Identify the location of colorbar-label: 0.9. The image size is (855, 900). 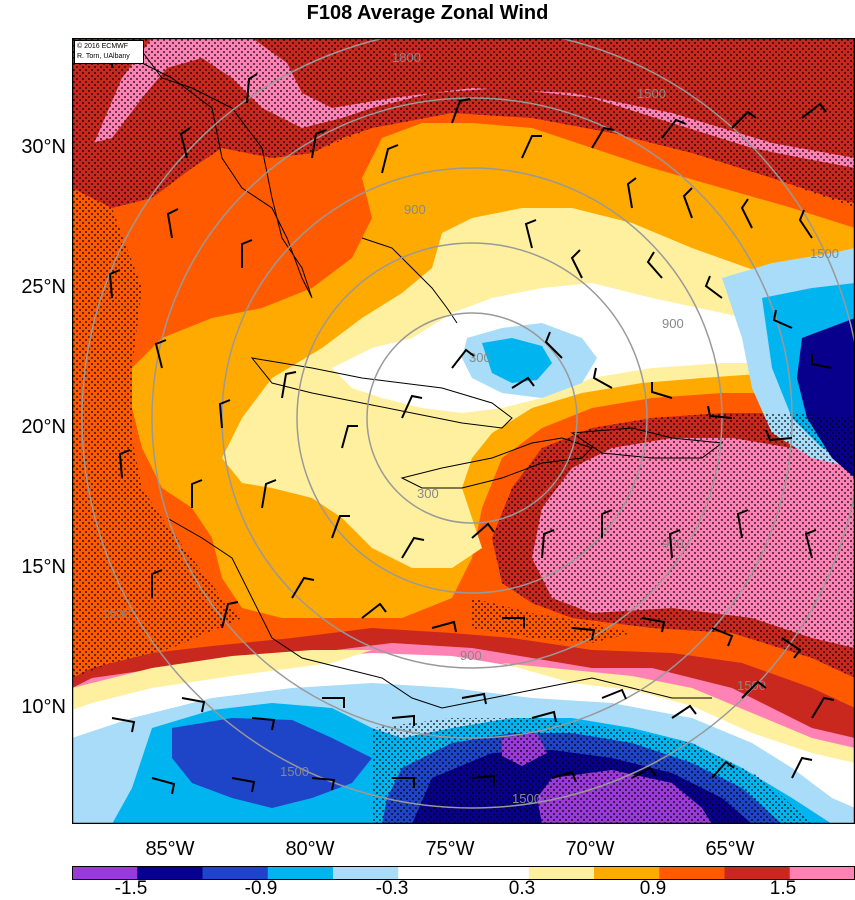
(653, 888).